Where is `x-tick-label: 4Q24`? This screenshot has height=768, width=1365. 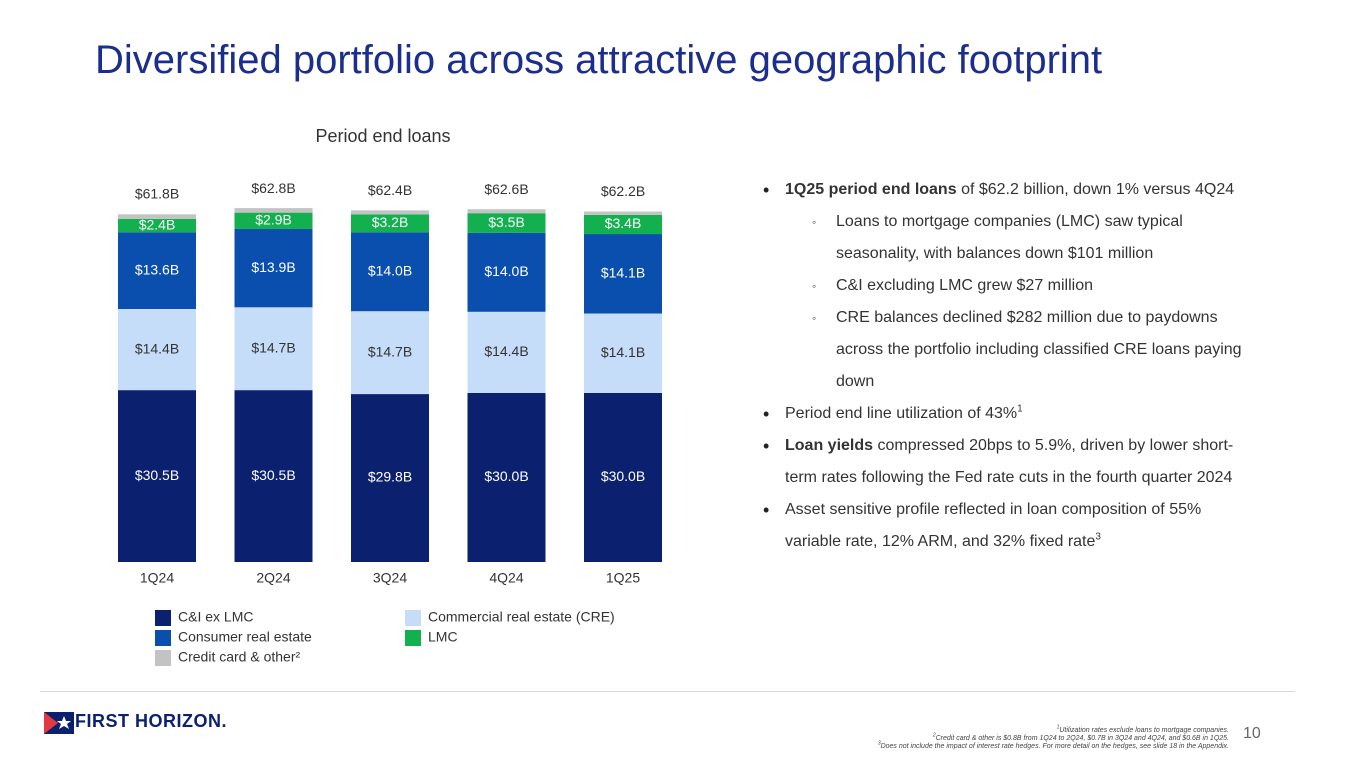
x-tick-label: 4Q24 is located at coordinates (506, 578).